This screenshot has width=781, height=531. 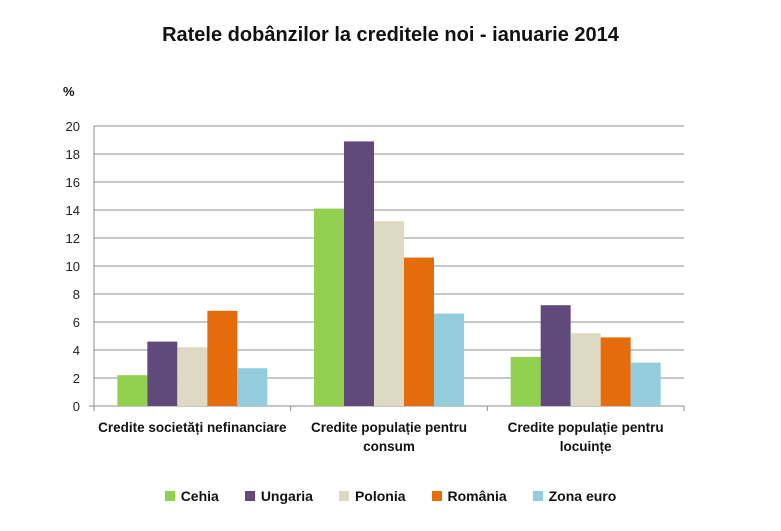 What do you see at coordinates (73, 154) in the screenshot?
I see `y-tick-label: 18` at bounding box center [73, 154].